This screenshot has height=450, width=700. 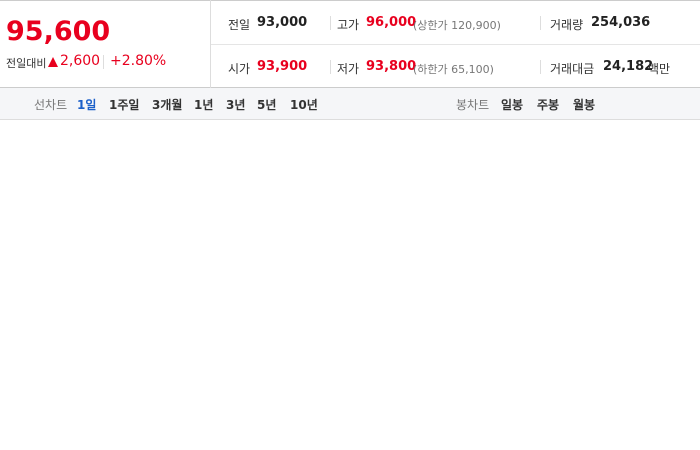 What do you see at coordinates (584, 105) in the screenshot?
I see `tab: 월봉` at bounding box center [584, 105].